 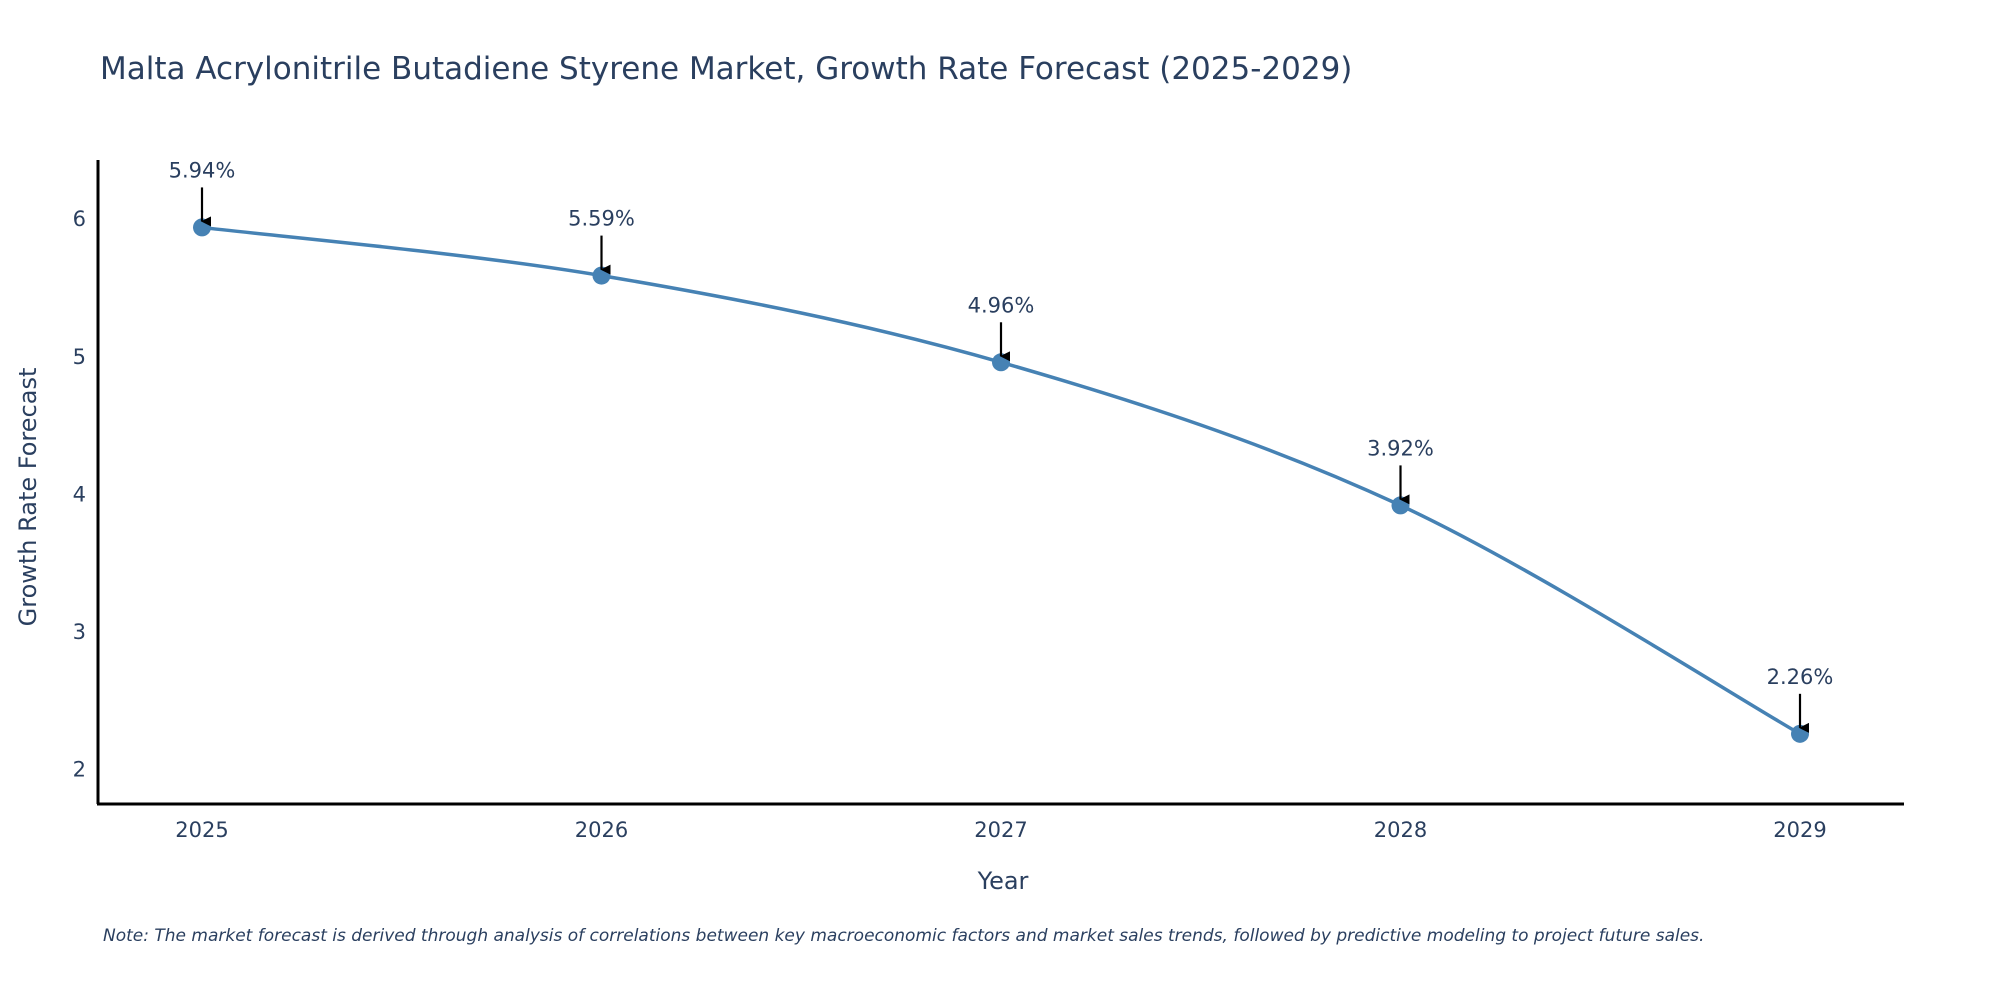 I want to click on x-tick-label: 2029, so click(x=1799, y=830).